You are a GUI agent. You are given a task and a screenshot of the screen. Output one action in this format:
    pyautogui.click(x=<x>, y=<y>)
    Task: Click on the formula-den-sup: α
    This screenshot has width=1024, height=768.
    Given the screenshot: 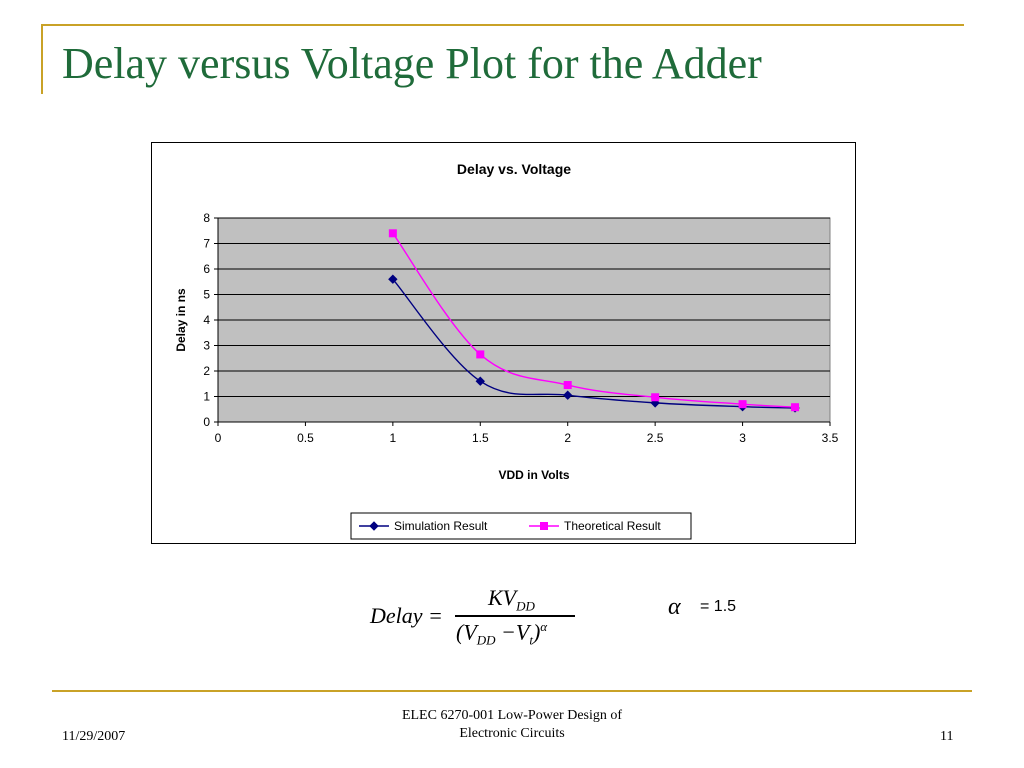 What is the action you would take?
    pyautogui.click(x=544, y=626)
    